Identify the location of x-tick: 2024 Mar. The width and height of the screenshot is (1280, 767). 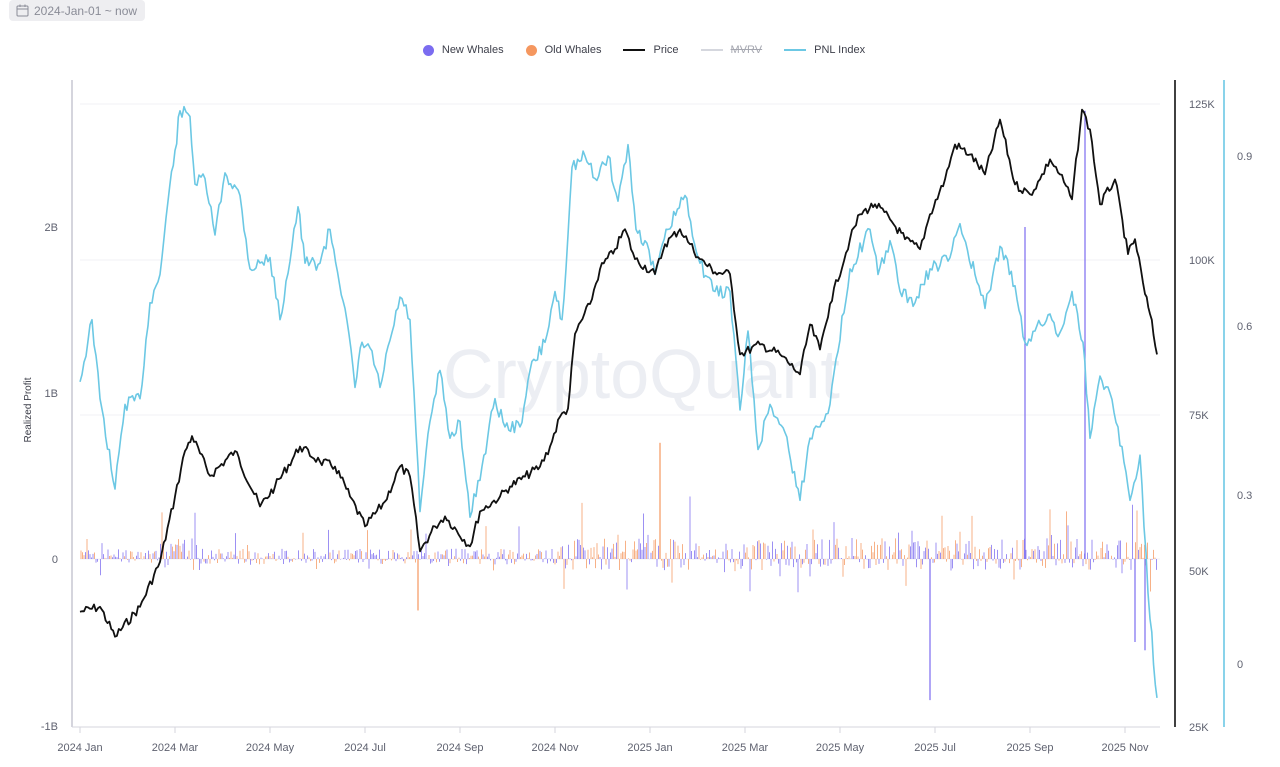
(175, 748).